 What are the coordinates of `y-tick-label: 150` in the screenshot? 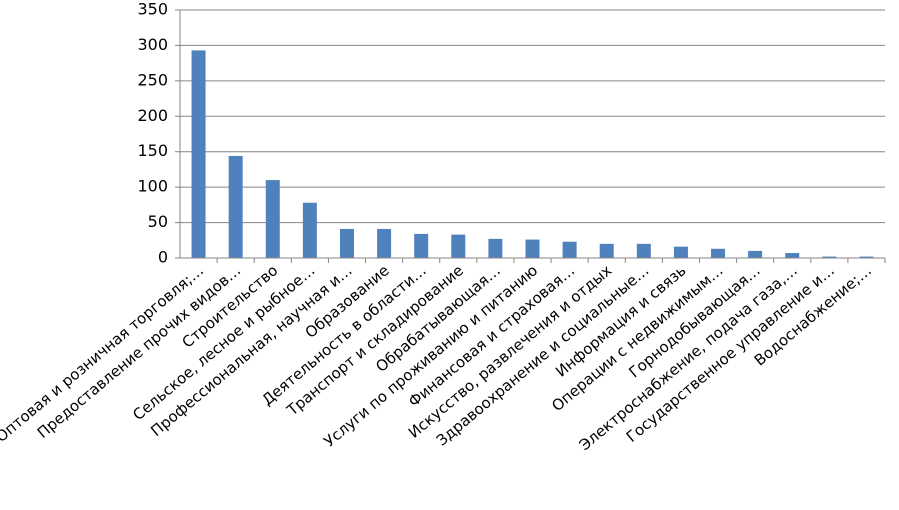 It's located at (152, 150).